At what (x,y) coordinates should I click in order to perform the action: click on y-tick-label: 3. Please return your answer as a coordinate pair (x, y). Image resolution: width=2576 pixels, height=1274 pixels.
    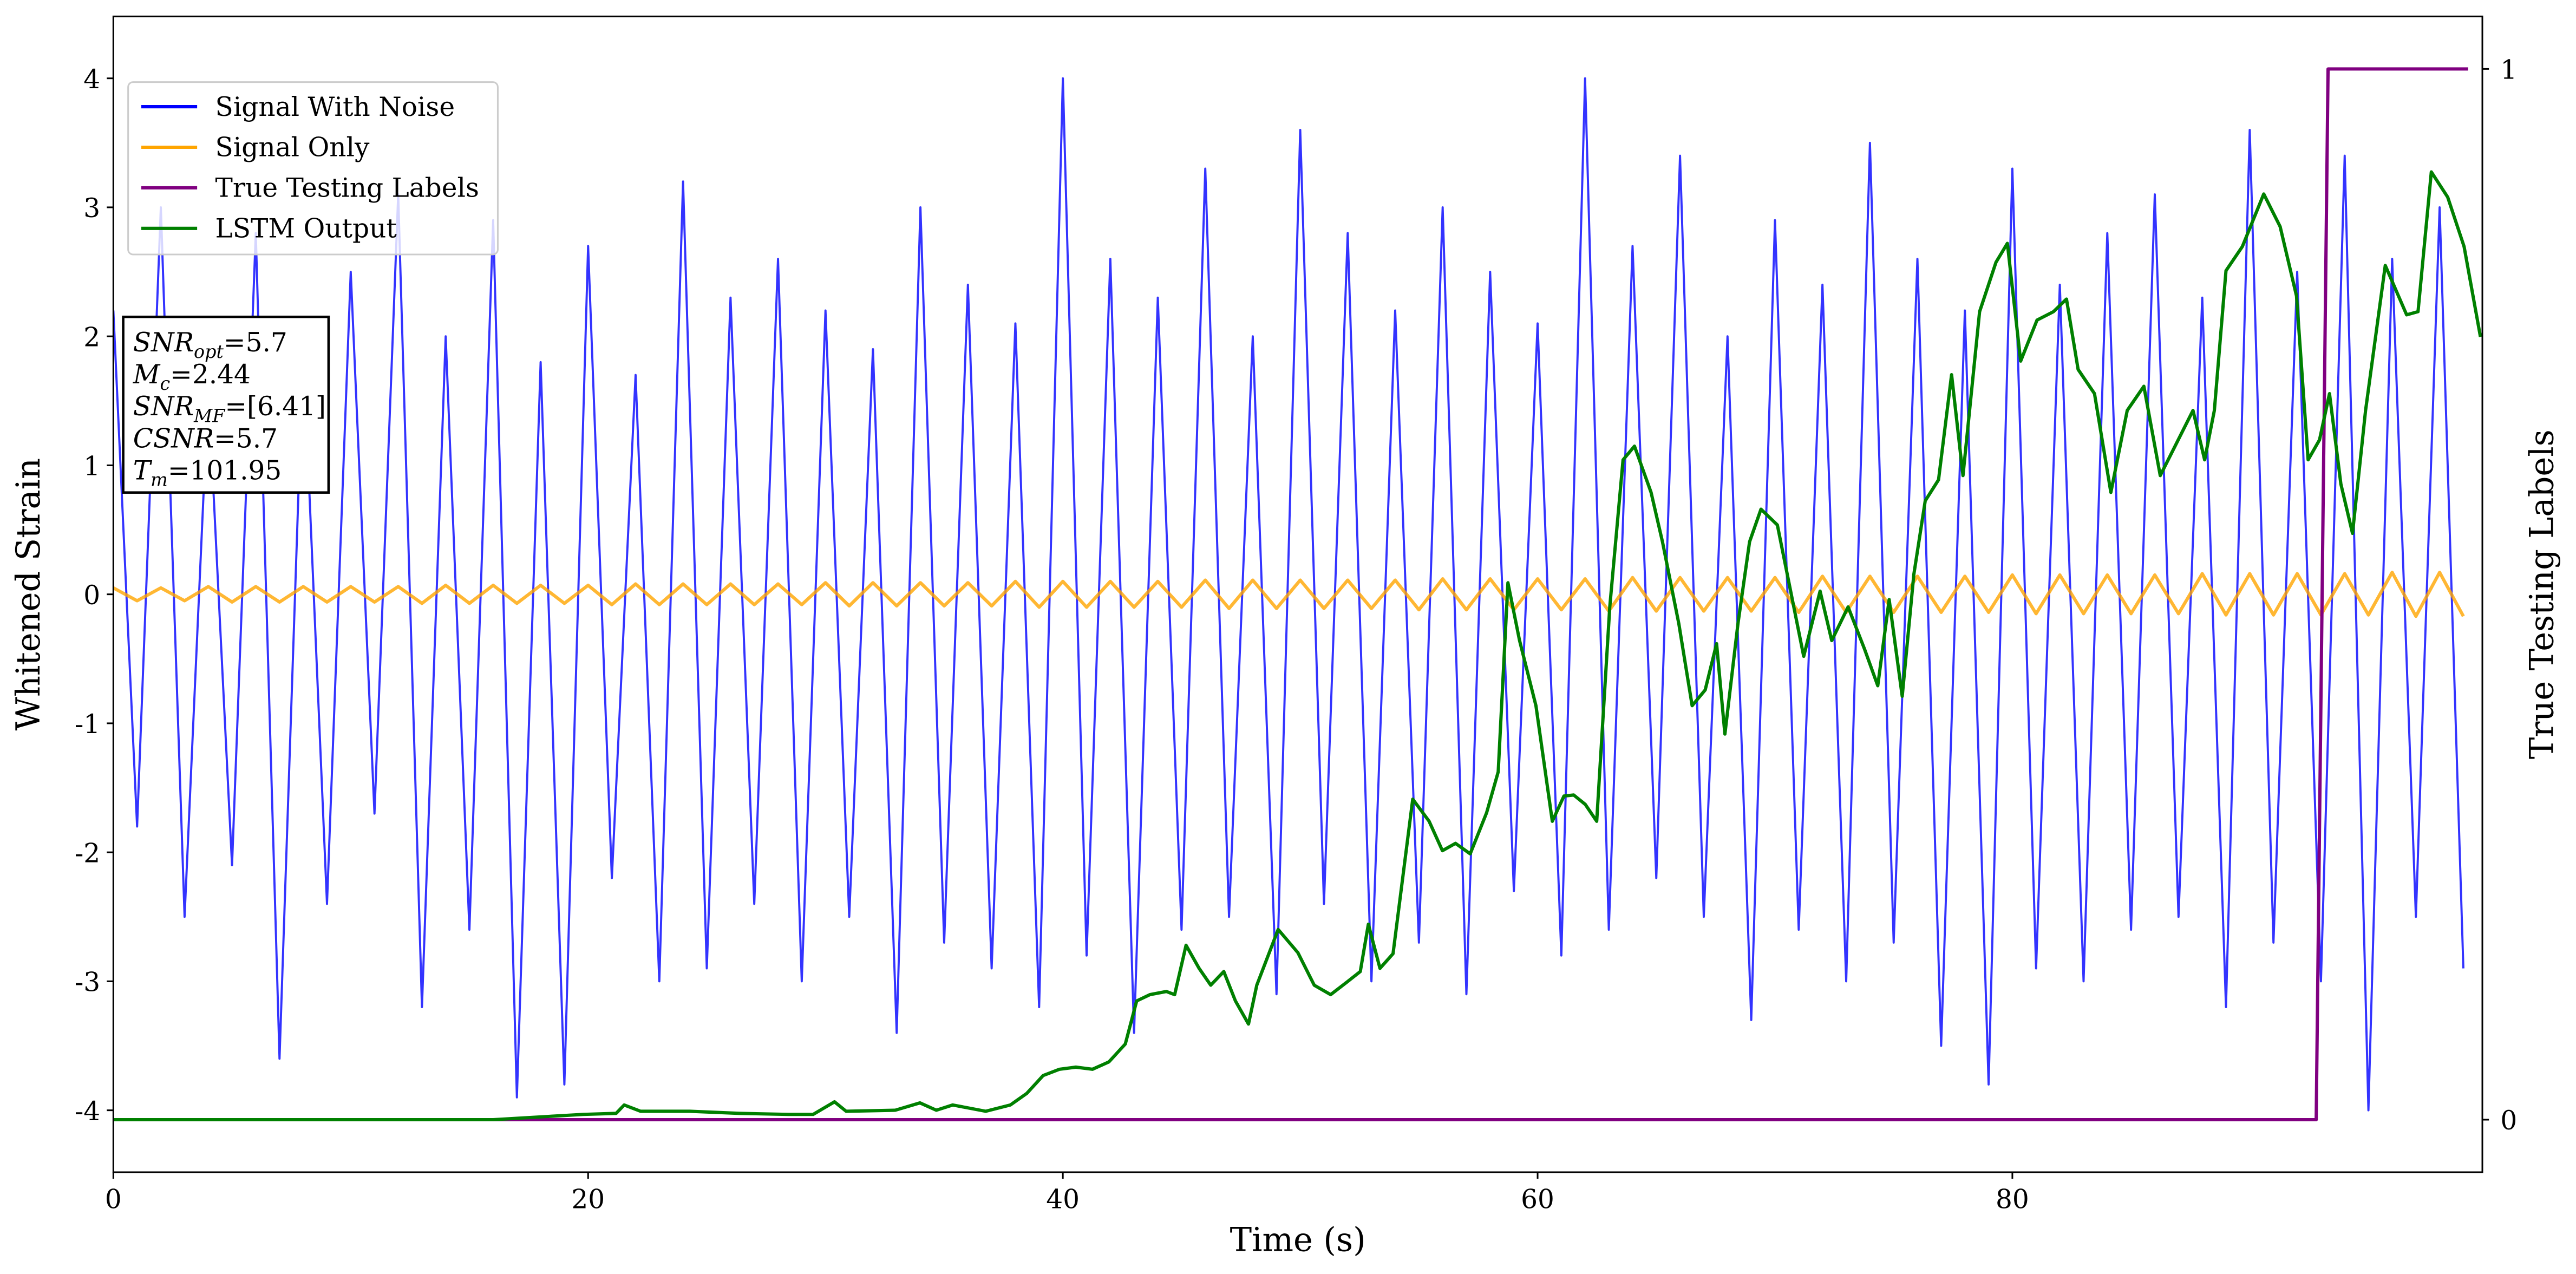
    Looking at the image, I should click on (92, 208).